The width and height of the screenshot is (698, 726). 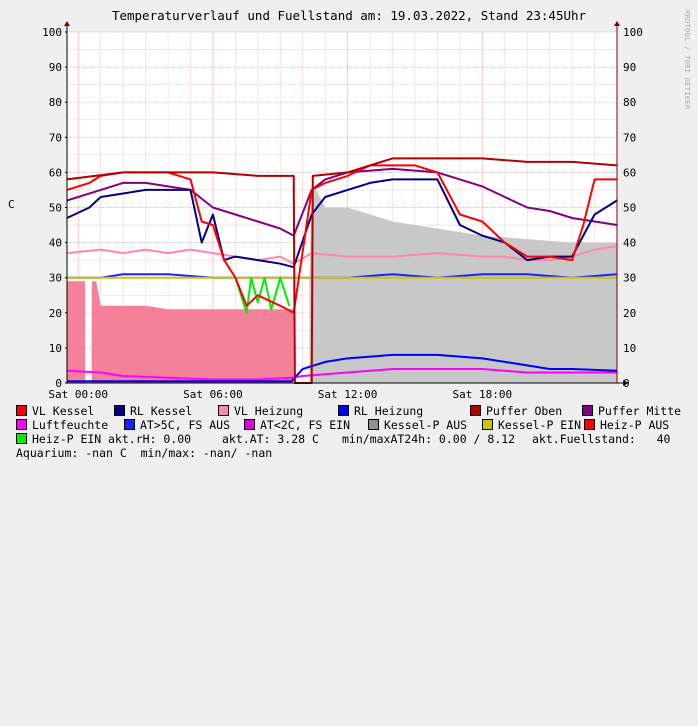 What do you see at coordinates (150, 439) in the screenshot?
I see `stat-rh: akt.rH: 0.00` at bounding box center [150, 439].